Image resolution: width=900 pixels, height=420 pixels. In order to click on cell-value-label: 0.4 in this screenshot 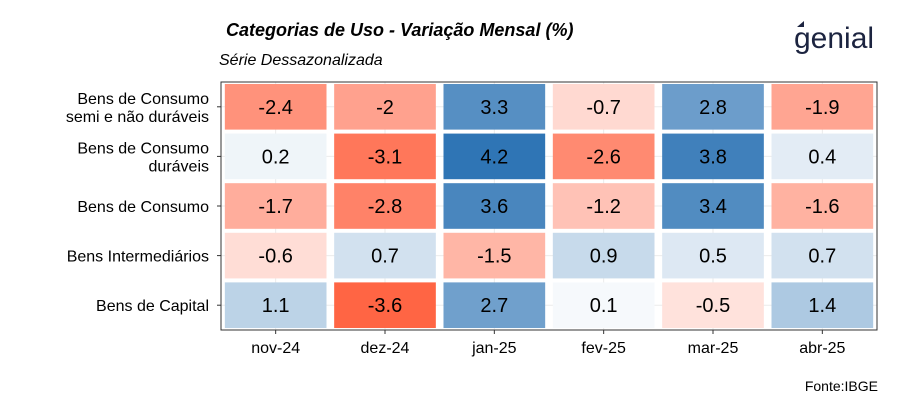, I will do `click(822, 157)`.